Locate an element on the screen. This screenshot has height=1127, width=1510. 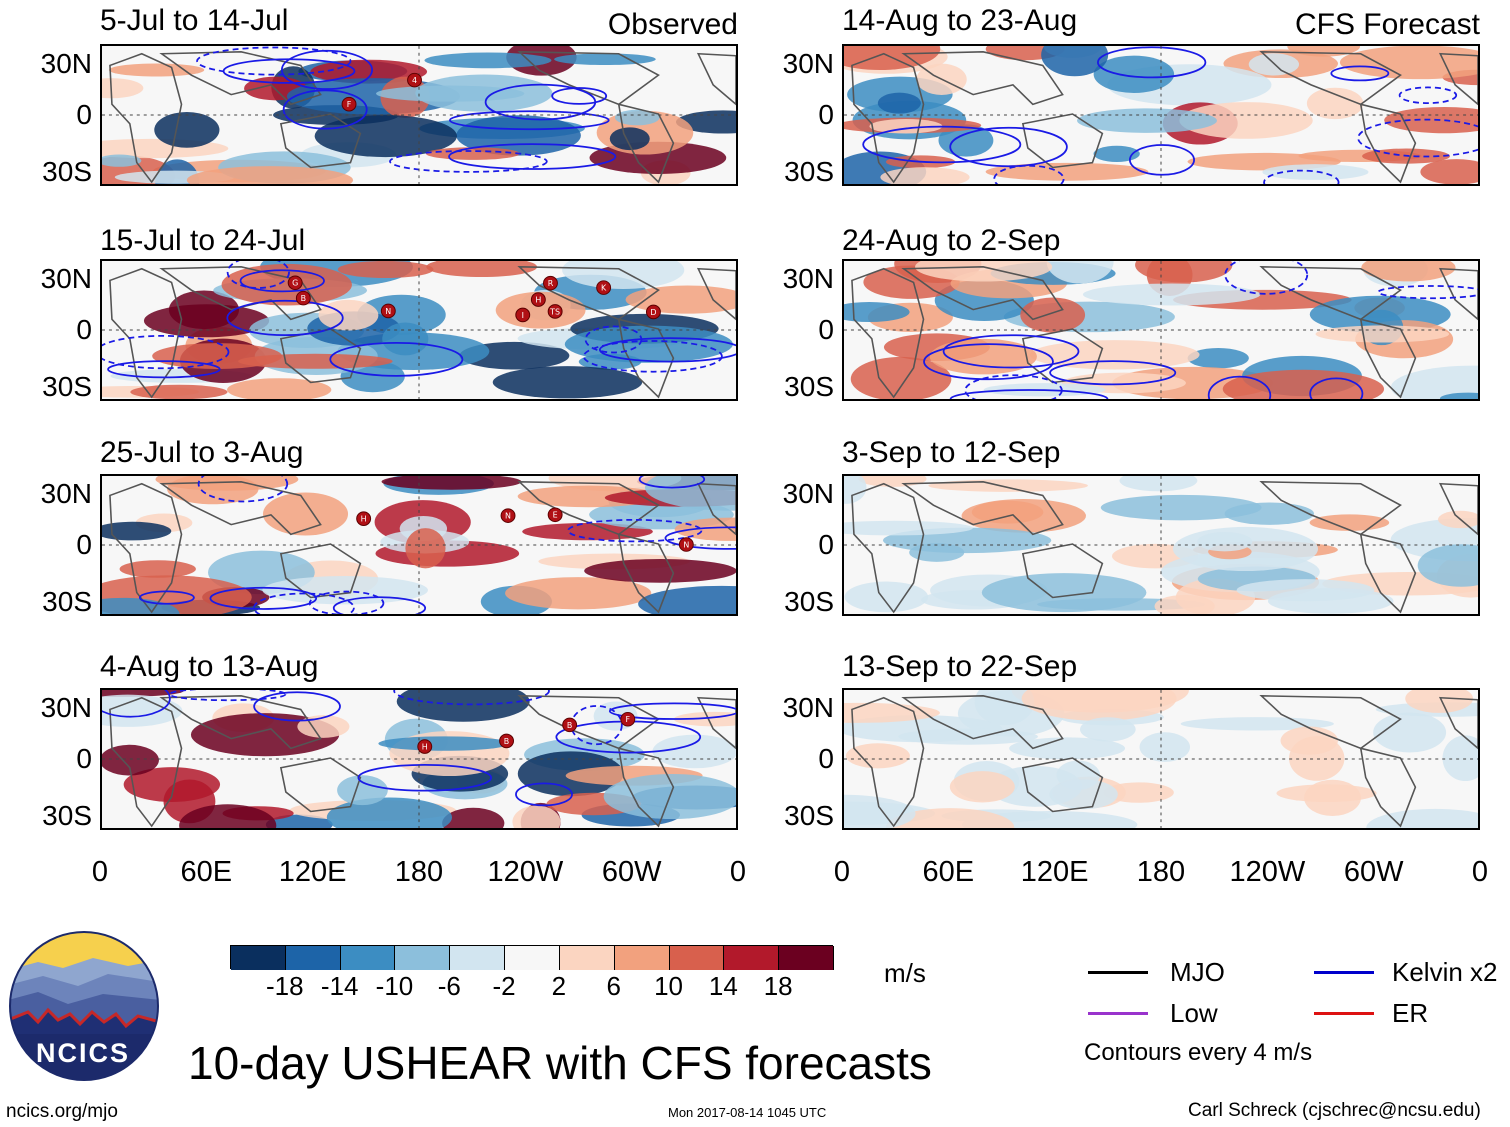
legend-line-mjo is located at coordinates (1118, 972).